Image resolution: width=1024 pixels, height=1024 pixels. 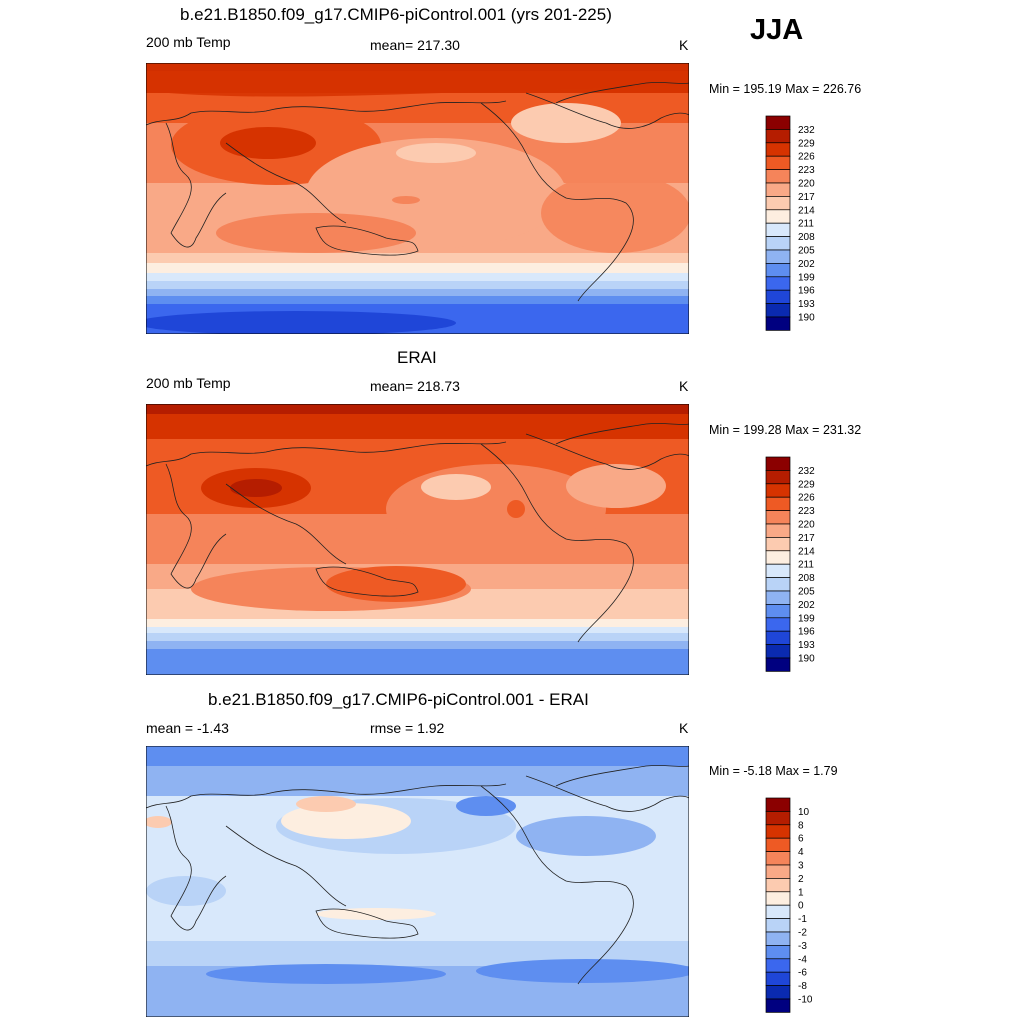 What do you see at coordinates (806, 632) in the screenshot?
I see `colorbar-tick-label: 196` at bounding box center [806, 632].